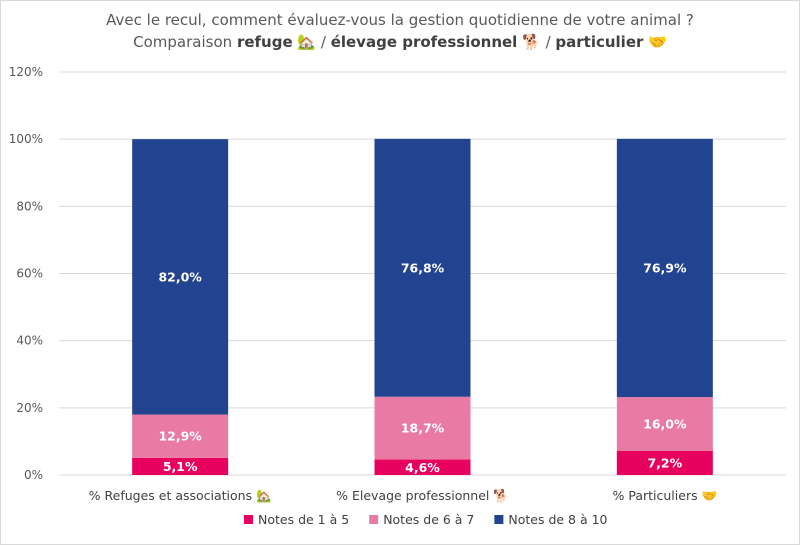  What do you see at coordinates (183, 42) in the screenshot?
I see `title-prefix: Comparaison` at bounding box center [183, 42].